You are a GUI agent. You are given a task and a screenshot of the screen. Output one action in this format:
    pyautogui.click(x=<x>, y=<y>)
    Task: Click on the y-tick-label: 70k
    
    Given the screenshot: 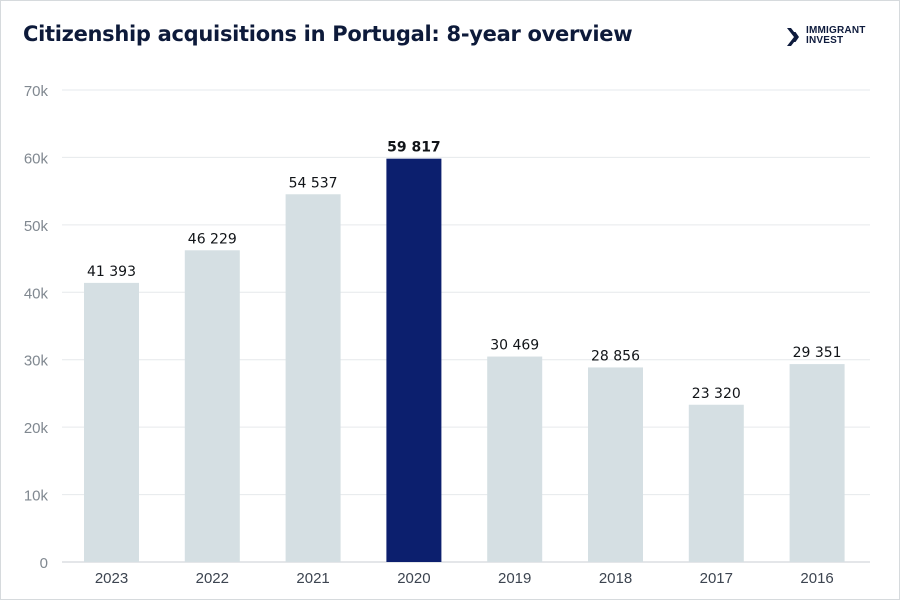 What is the action you would take?
    pyautogui.click(x=36, y=91)
    